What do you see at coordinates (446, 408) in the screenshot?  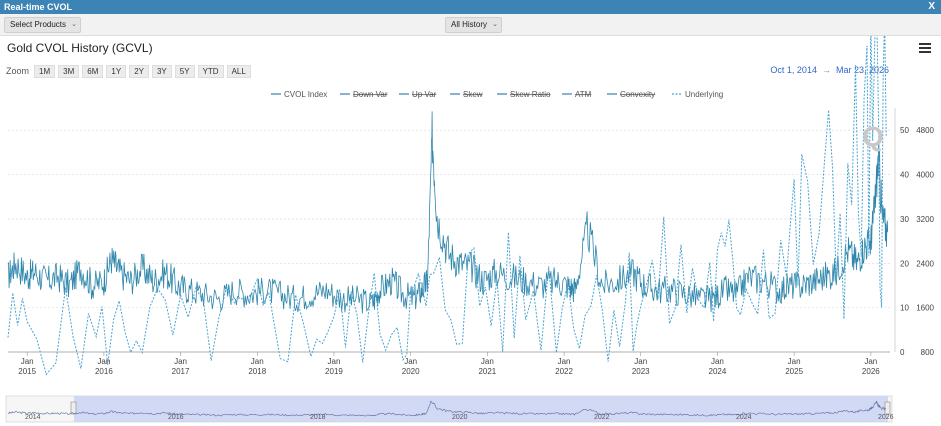 I see `navigator-series` at bounding box center [446, 408].